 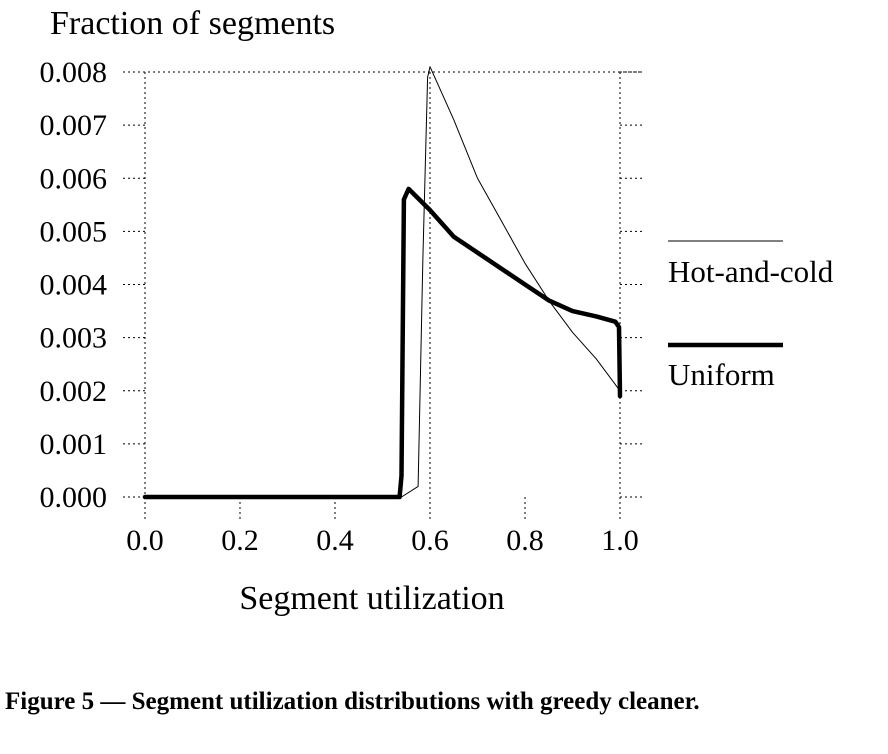 I want to click on x-tick-label: 0.4, so click(x=335, y=540).